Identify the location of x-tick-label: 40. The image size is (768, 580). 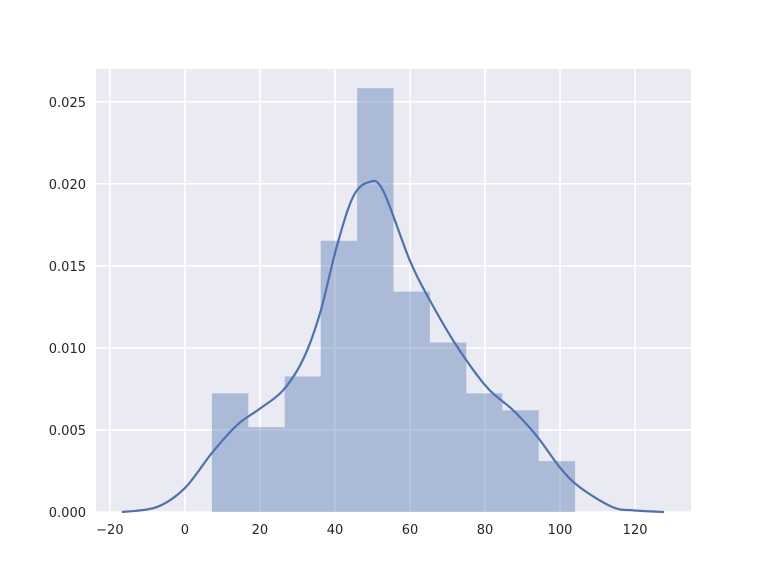
(335, 530).